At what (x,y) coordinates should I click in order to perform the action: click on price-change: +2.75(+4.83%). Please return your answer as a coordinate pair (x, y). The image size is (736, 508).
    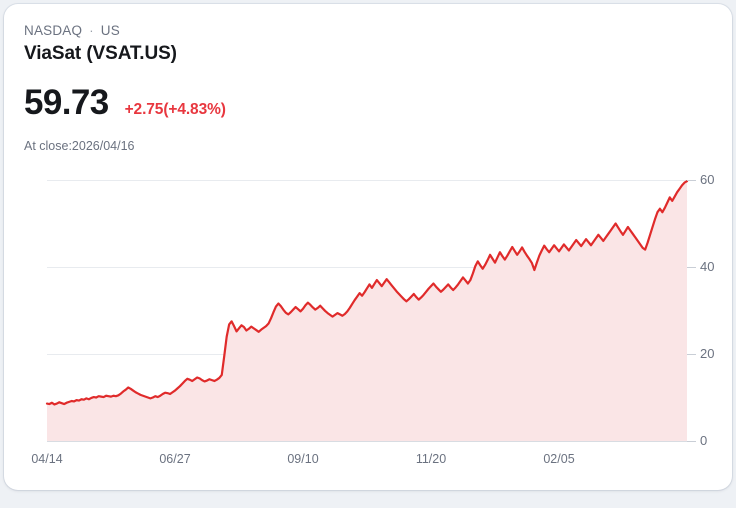
    Looking at the image, I should click on (175, 109).